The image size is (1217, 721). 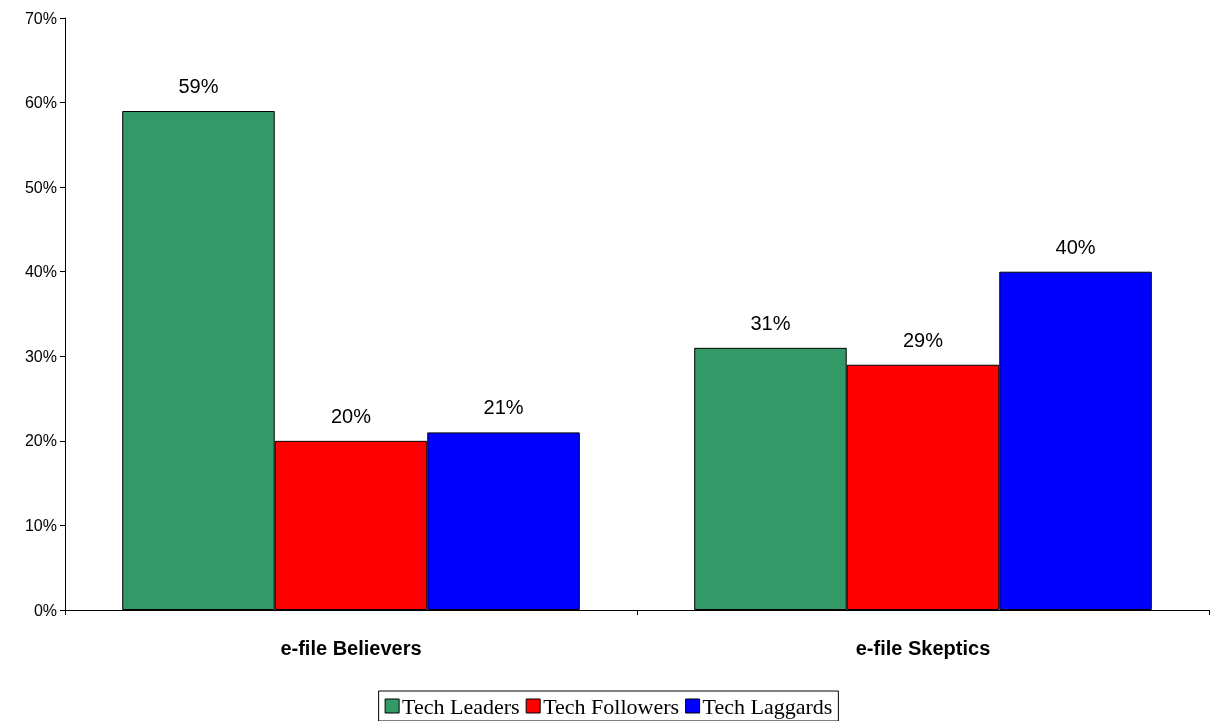 I want to click on y-tick-label: 20%, so click(x=40, y=441).